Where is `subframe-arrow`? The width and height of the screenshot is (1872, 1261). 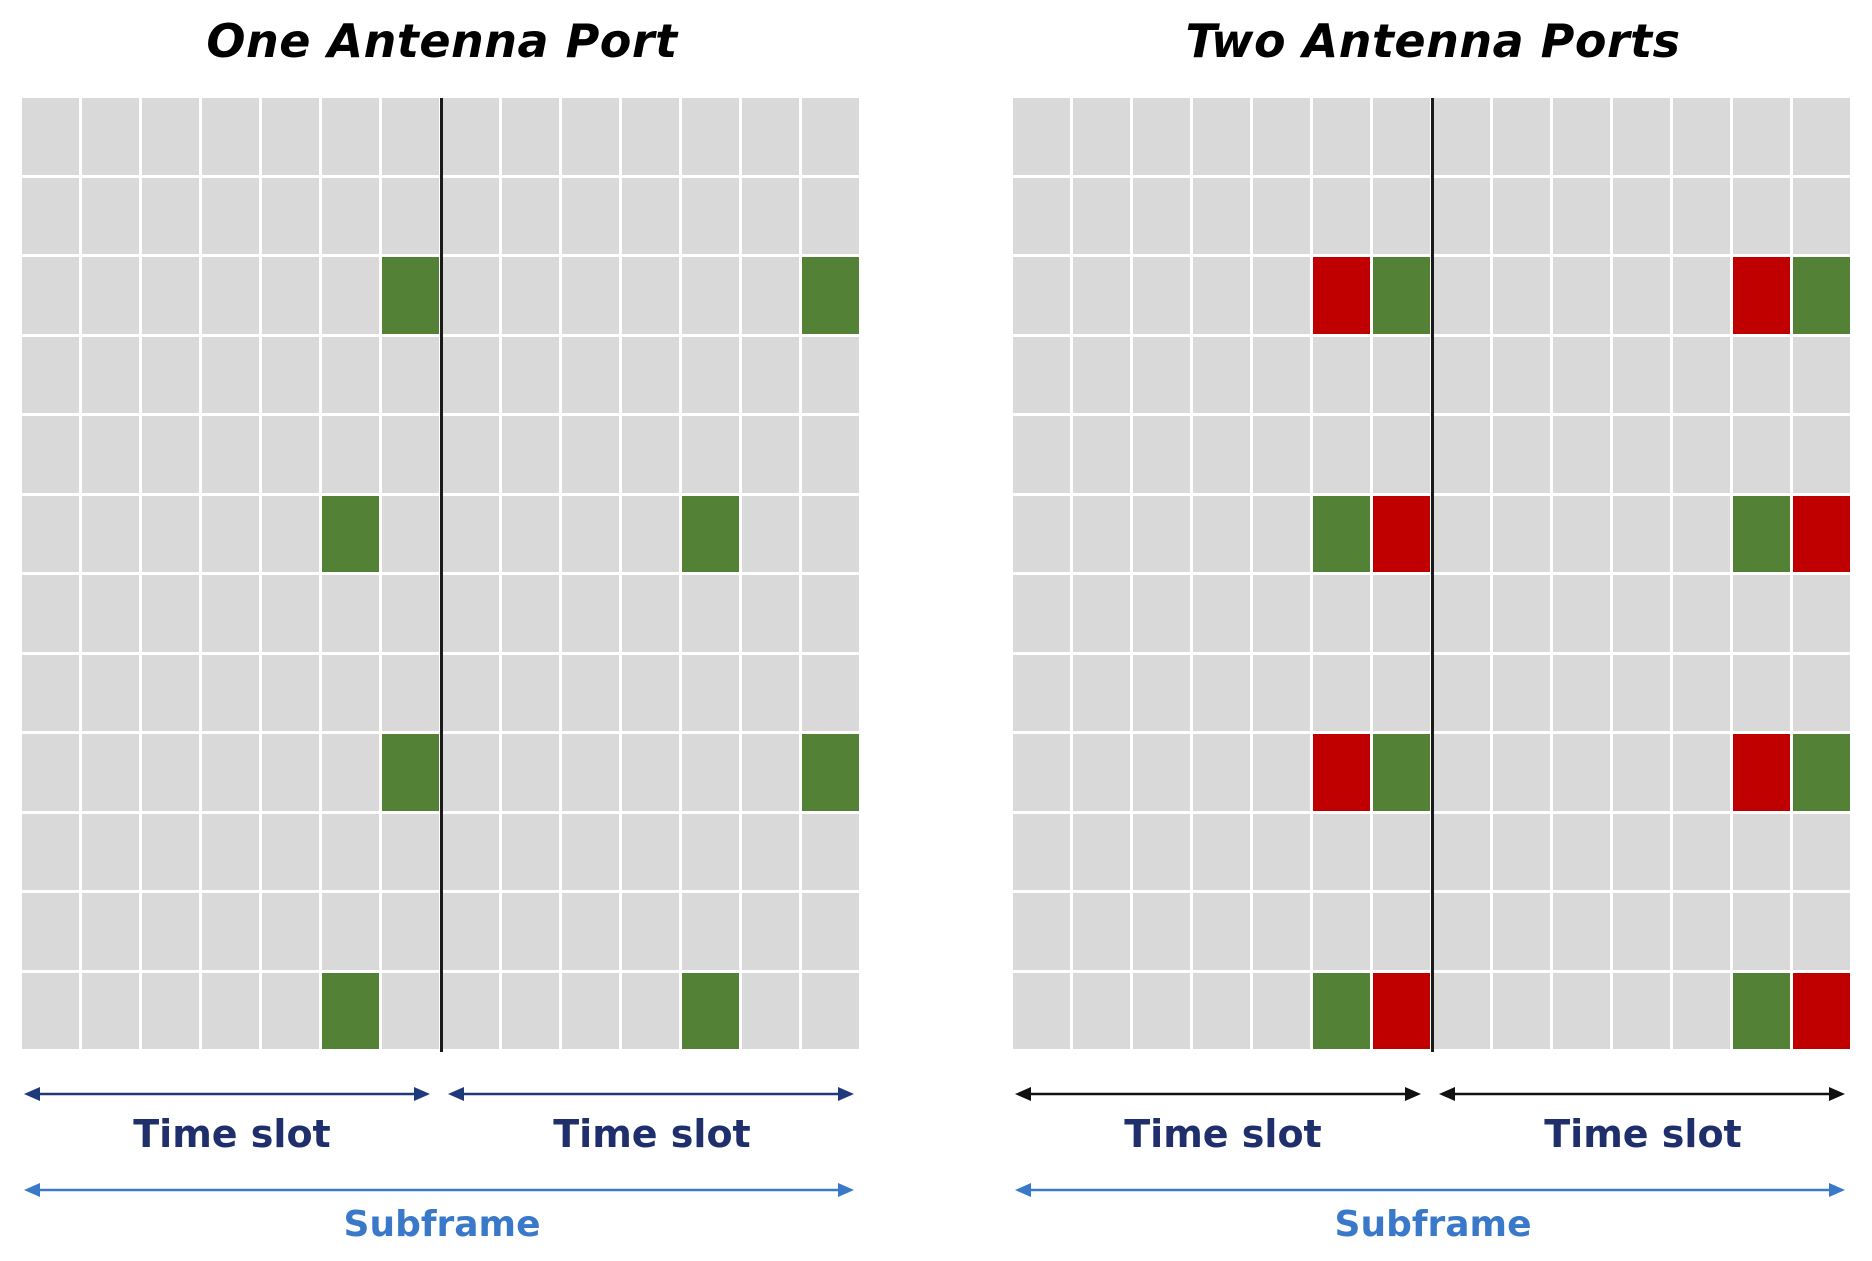 subframe-arrow is located at coordinates (1430, 1190).